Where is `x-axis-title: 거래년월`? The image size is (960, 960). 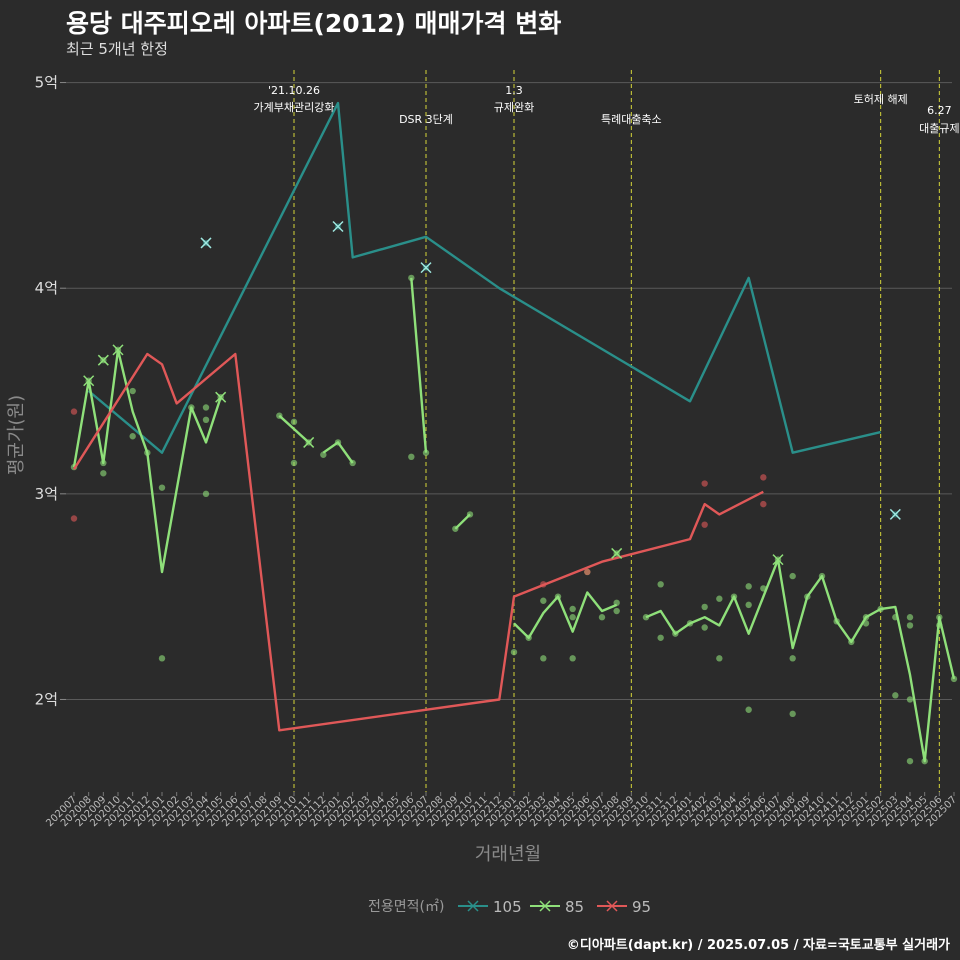 x-axis-title: 거래년월 is located at coordinates (508, 854).